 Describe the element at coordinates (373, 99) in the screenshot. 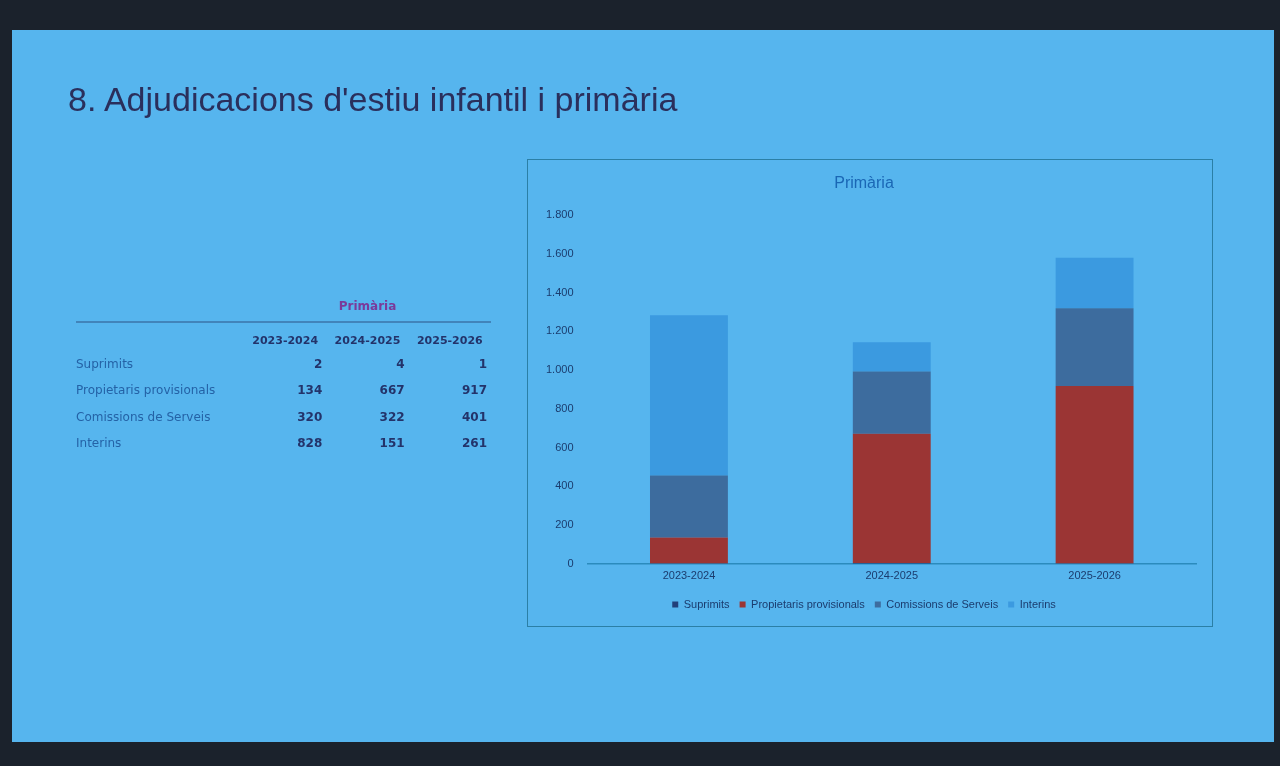

I see `chart-title: 8. Adjudicacions d'estiu infantil i primària` at that location.